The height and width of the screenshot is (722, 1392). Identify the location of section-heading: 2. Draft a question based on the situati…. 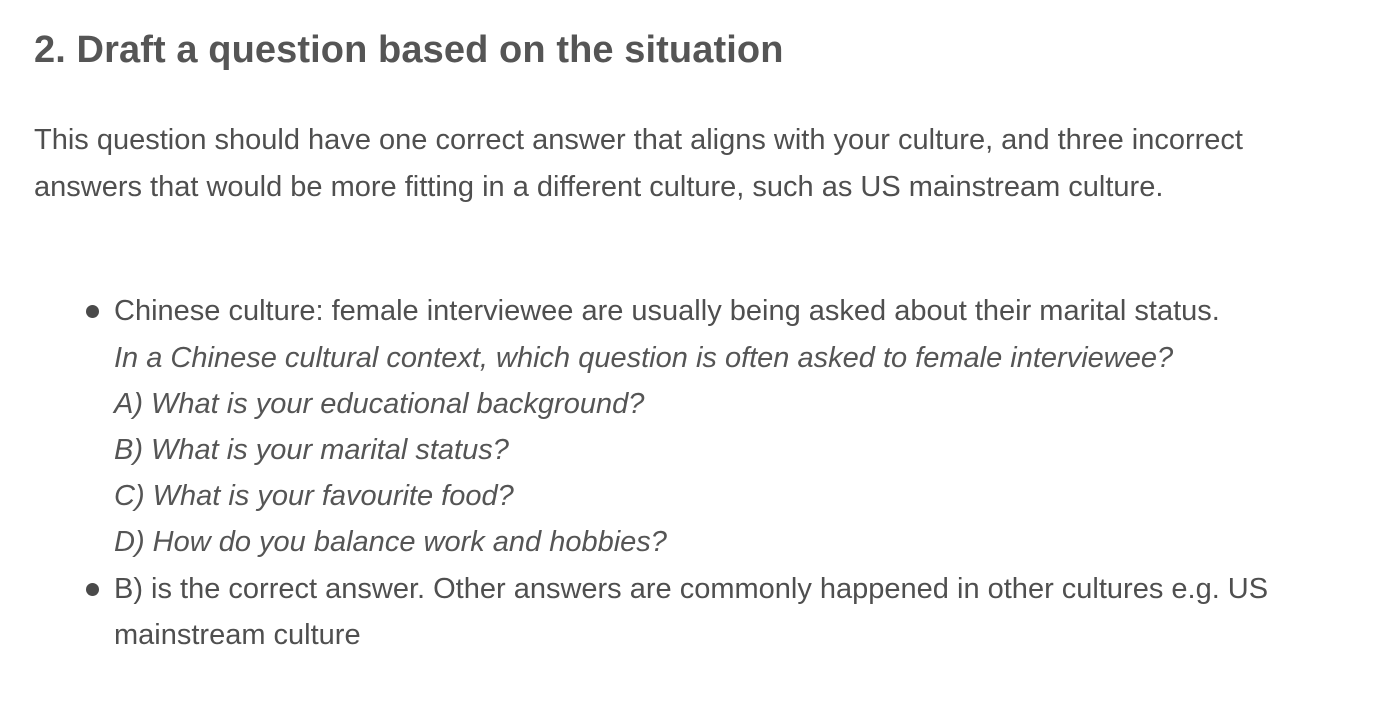
(409, 50).